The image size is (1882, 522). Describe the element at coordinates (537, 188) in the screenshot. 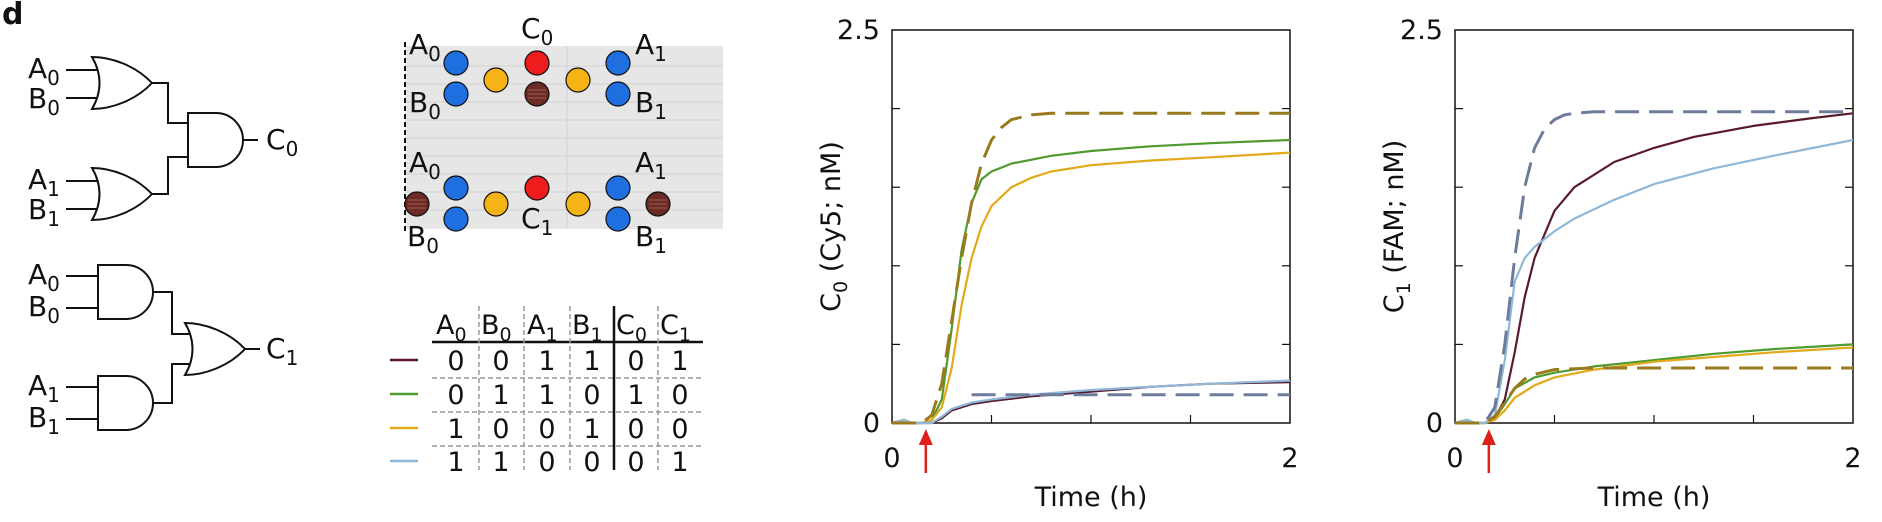

I see `dot-c1-bot` at that location.